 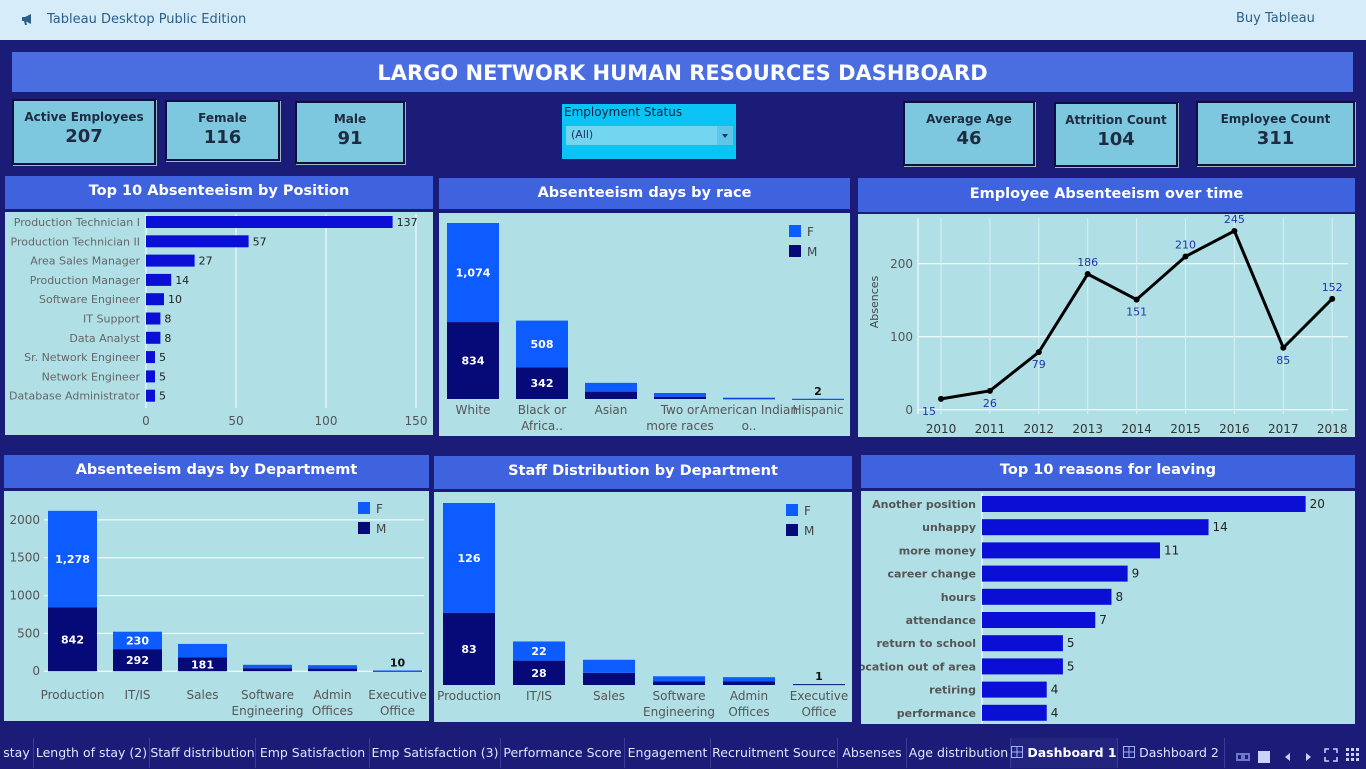 I want to click on film-strip-icon, so click(x=1243, y=757).